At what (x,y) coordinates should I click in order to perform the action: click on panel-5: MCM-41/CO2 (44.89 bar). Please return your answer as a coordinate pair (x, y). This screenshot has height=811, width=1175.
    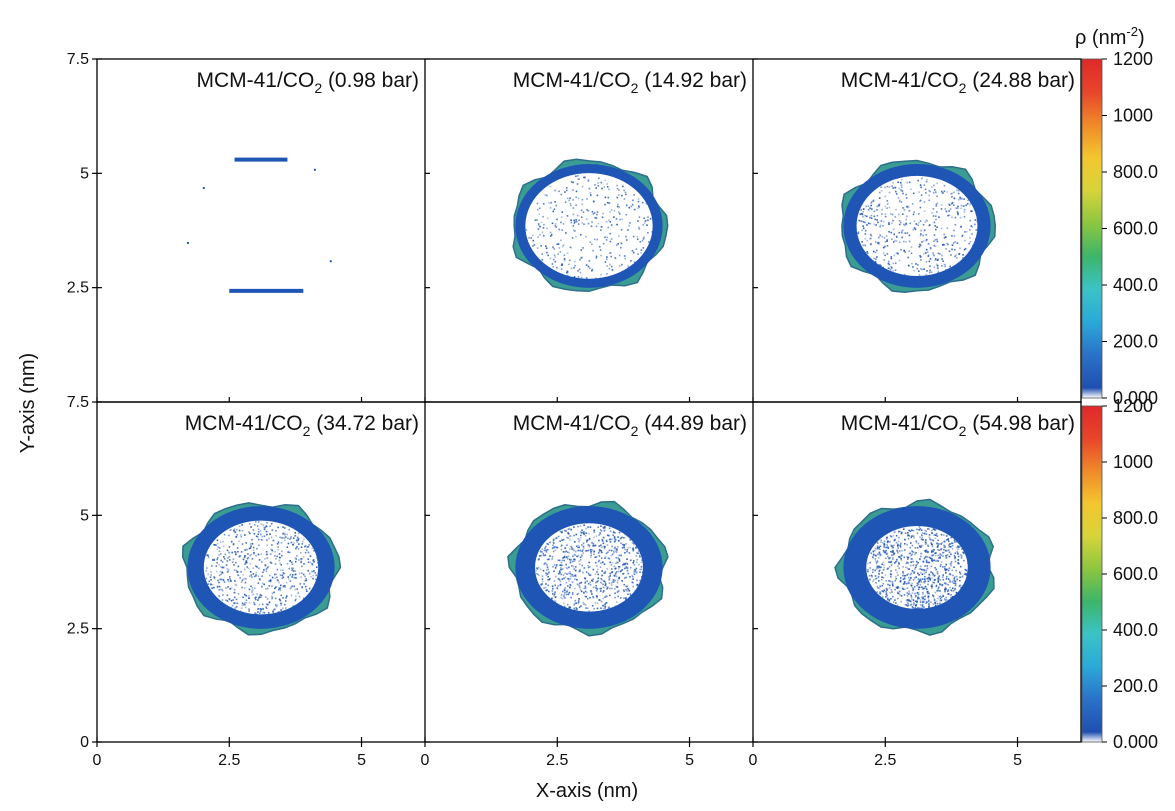
    Looking at the image, I should click on (627, 524).